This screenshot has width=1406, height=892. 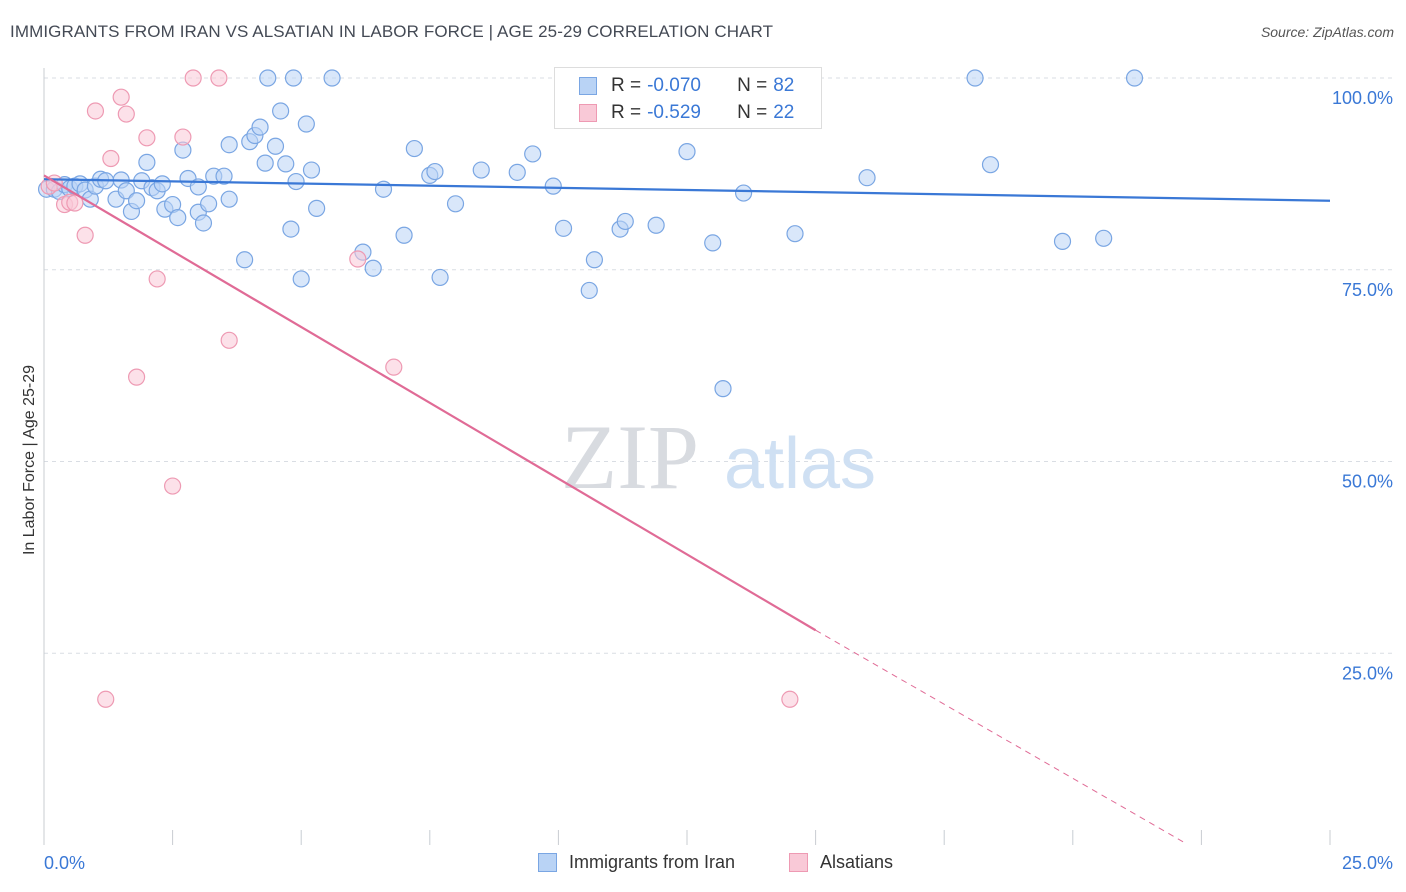 I want to click on iran-r-value: -0.070, so click(x=674, y=85).